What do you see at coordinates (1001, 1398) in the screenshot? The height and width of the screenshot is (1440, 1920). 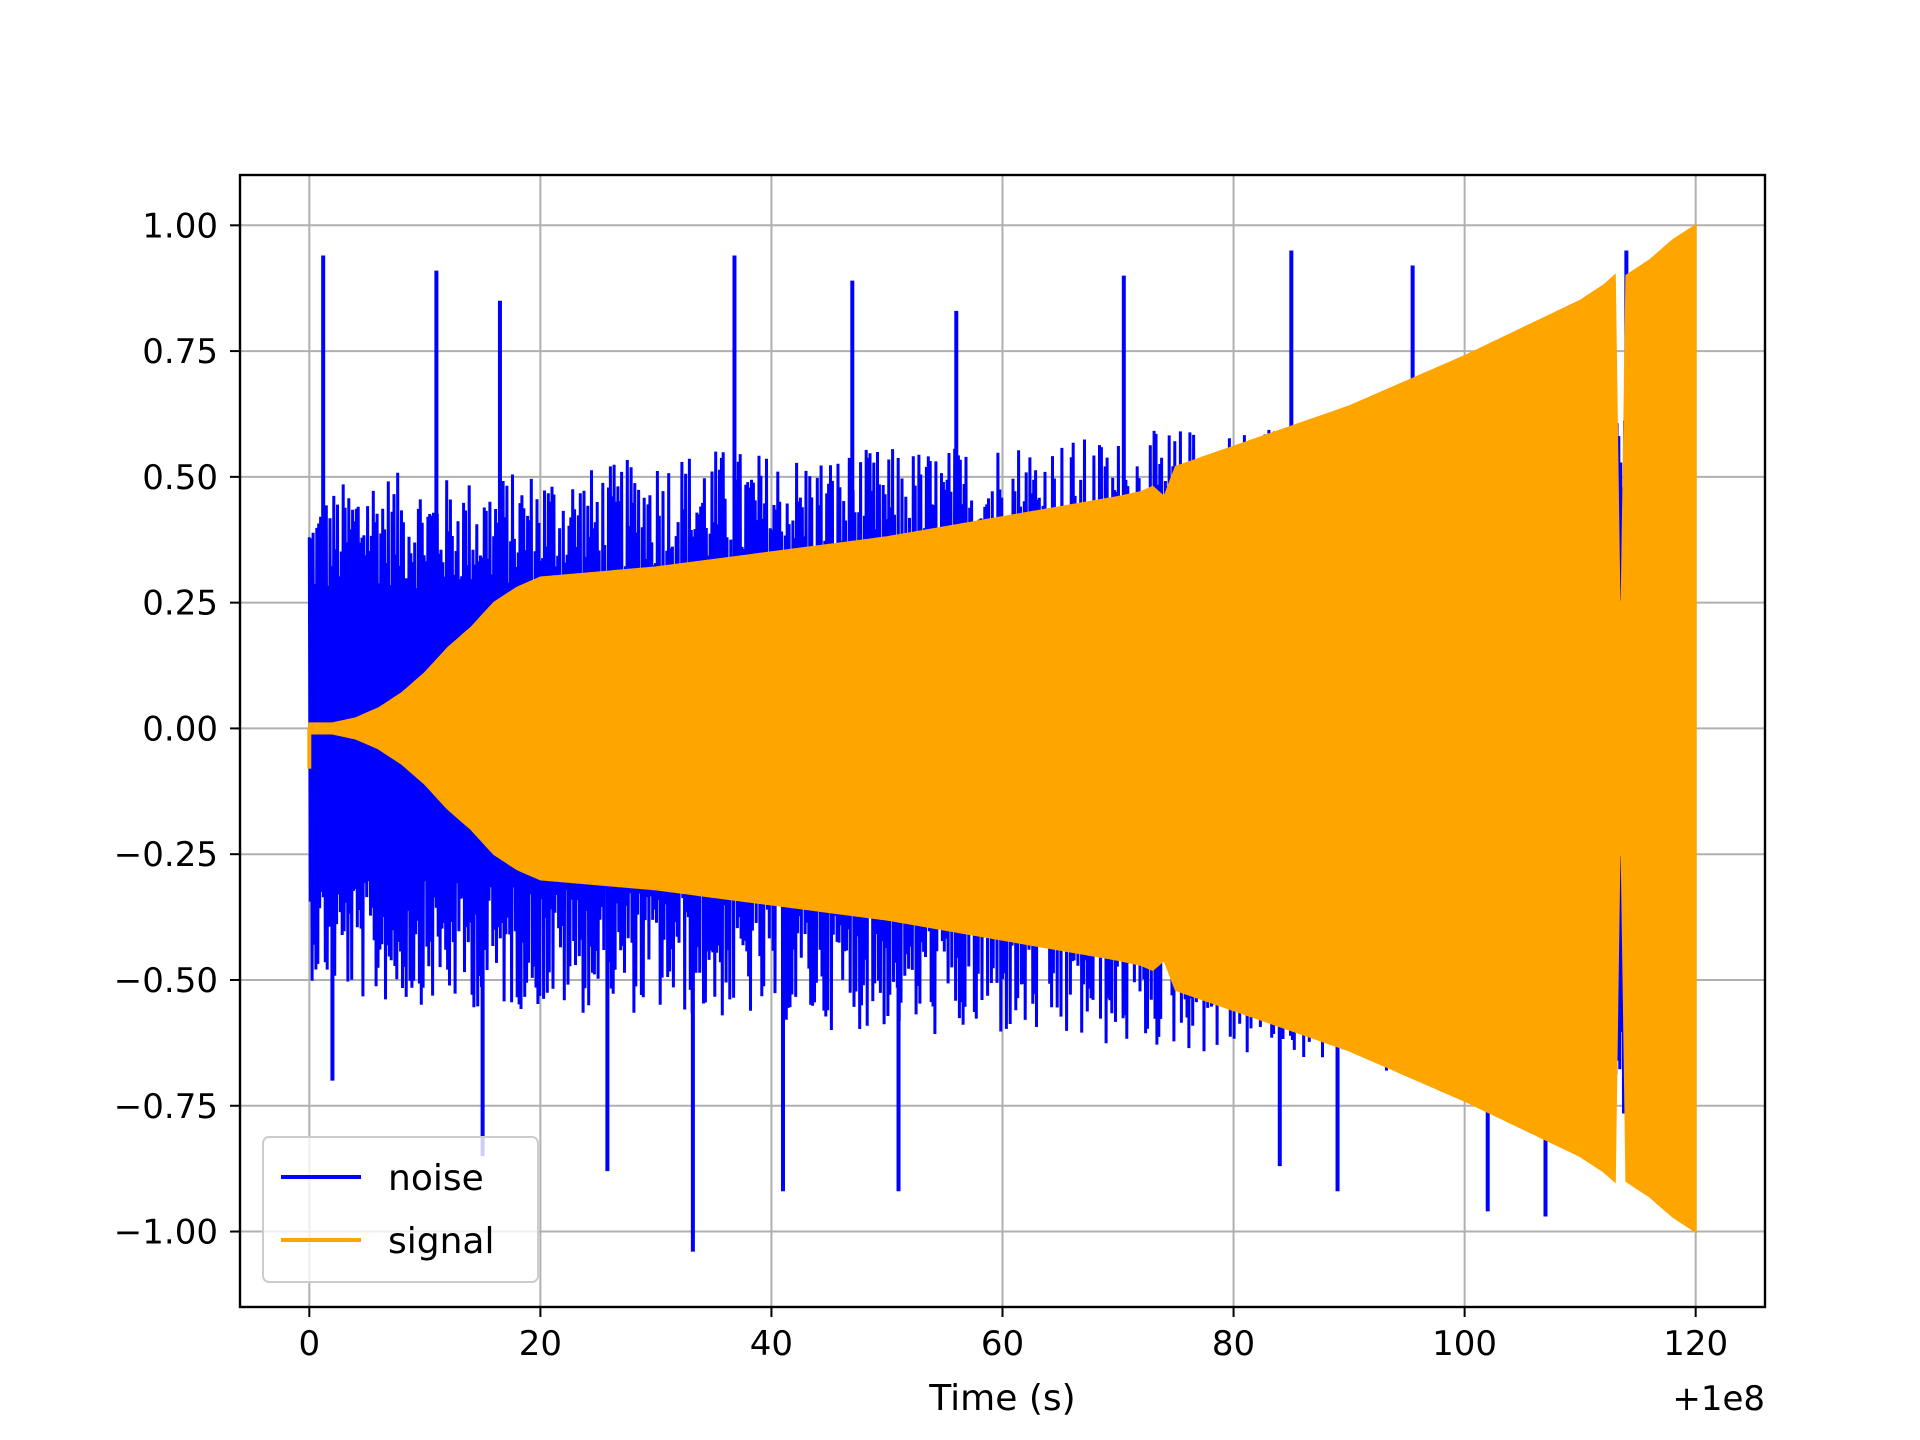 I see `x-axis-label: Time (s)` at bounding box center [1001, 1398].